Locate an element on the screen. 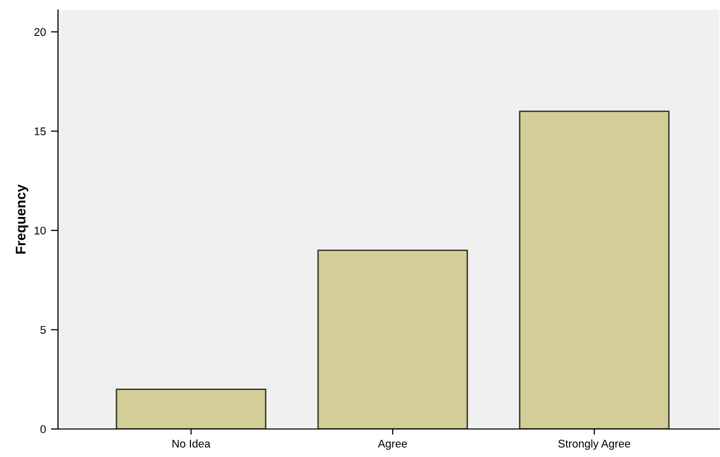 This screenshot has width=720, height=457. y-tick-label: 15 is located at coordinates (40, 132).